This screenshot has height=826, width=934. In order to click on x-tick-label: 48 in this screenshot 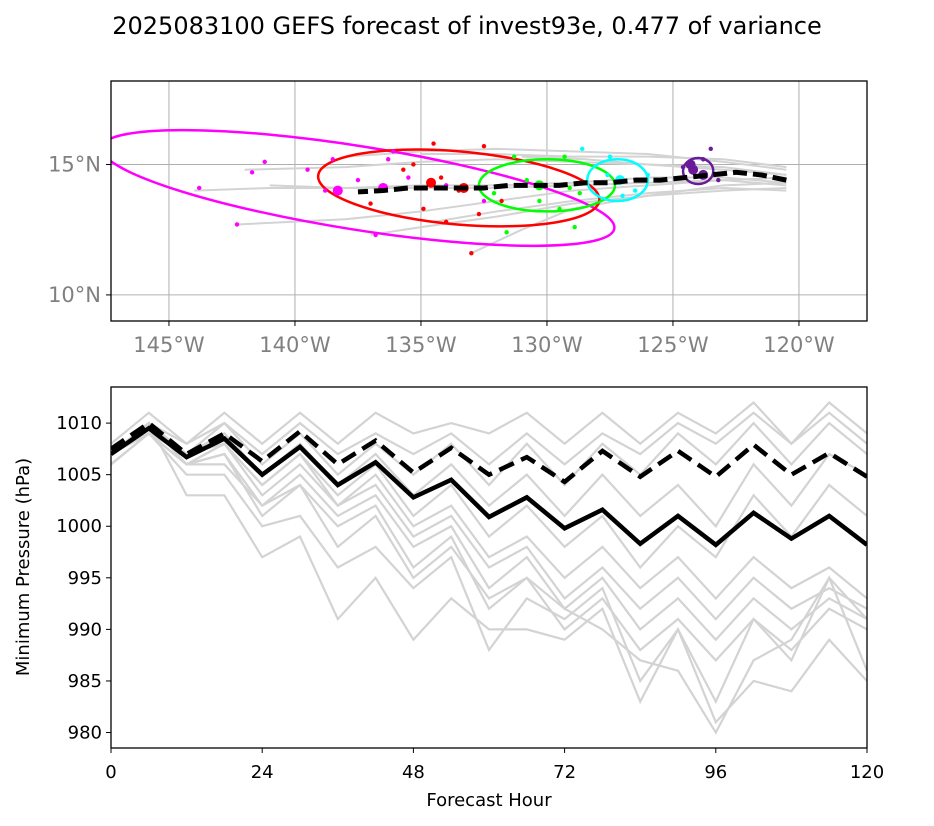, I will do `click(413, 772)`.